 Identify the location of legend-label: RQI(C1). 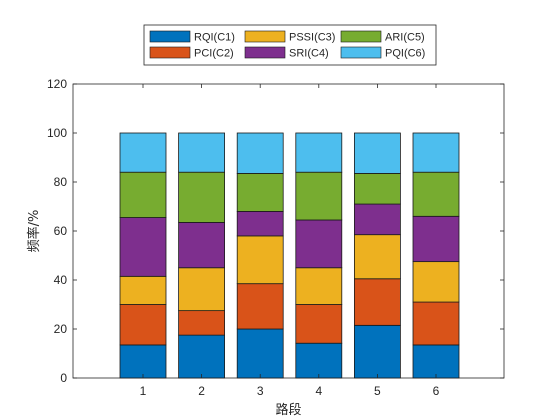
(214, 38).